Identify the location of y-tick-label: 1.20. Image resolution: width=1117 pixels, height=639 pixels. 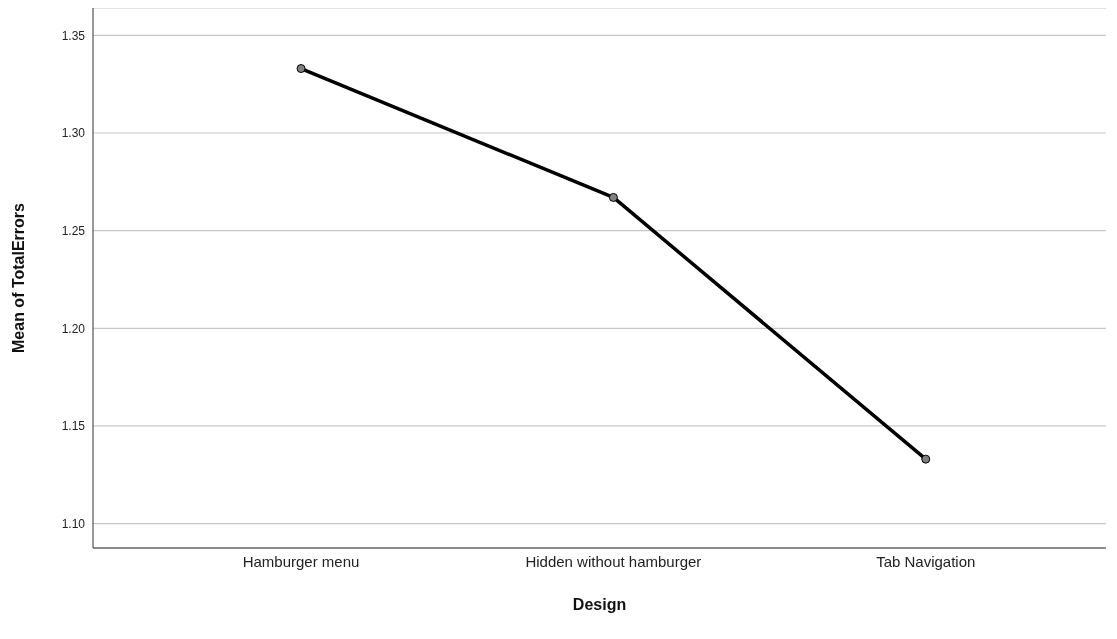
(73, 328).